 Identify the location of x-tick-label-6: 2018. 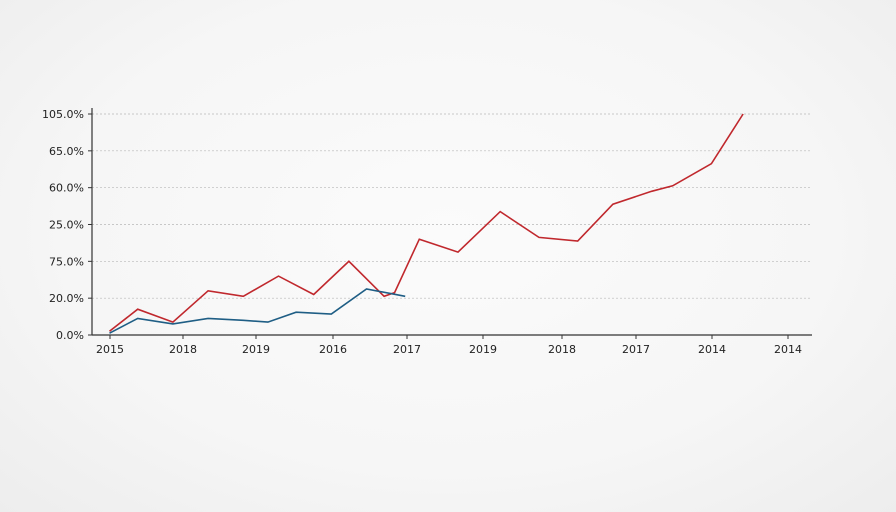
(562, 349).